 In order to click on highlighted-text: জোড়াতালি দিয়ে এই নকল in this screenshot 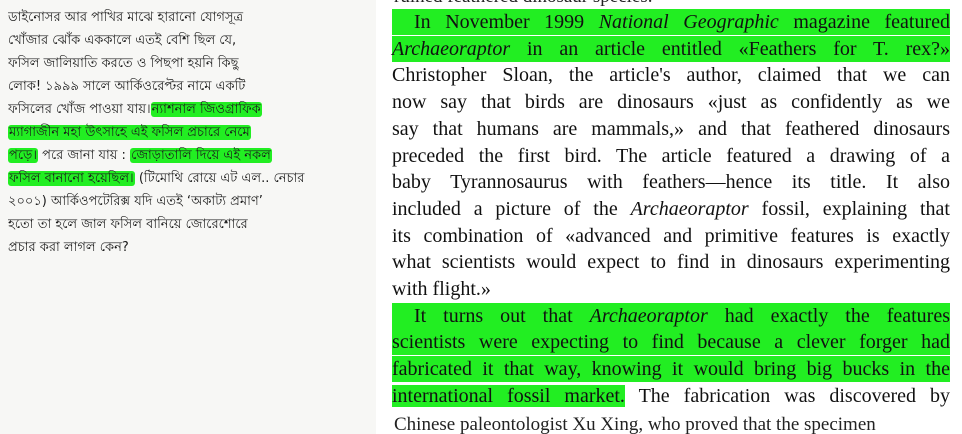, I will do `click(201, 155)`.